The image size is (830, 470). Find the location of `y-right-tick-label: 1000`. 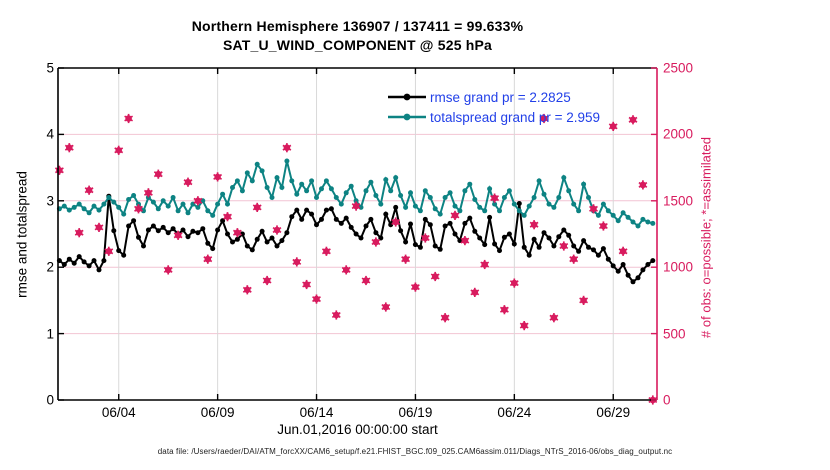

y-right-tick-label: 1000 is located at coordinates (678, 267).